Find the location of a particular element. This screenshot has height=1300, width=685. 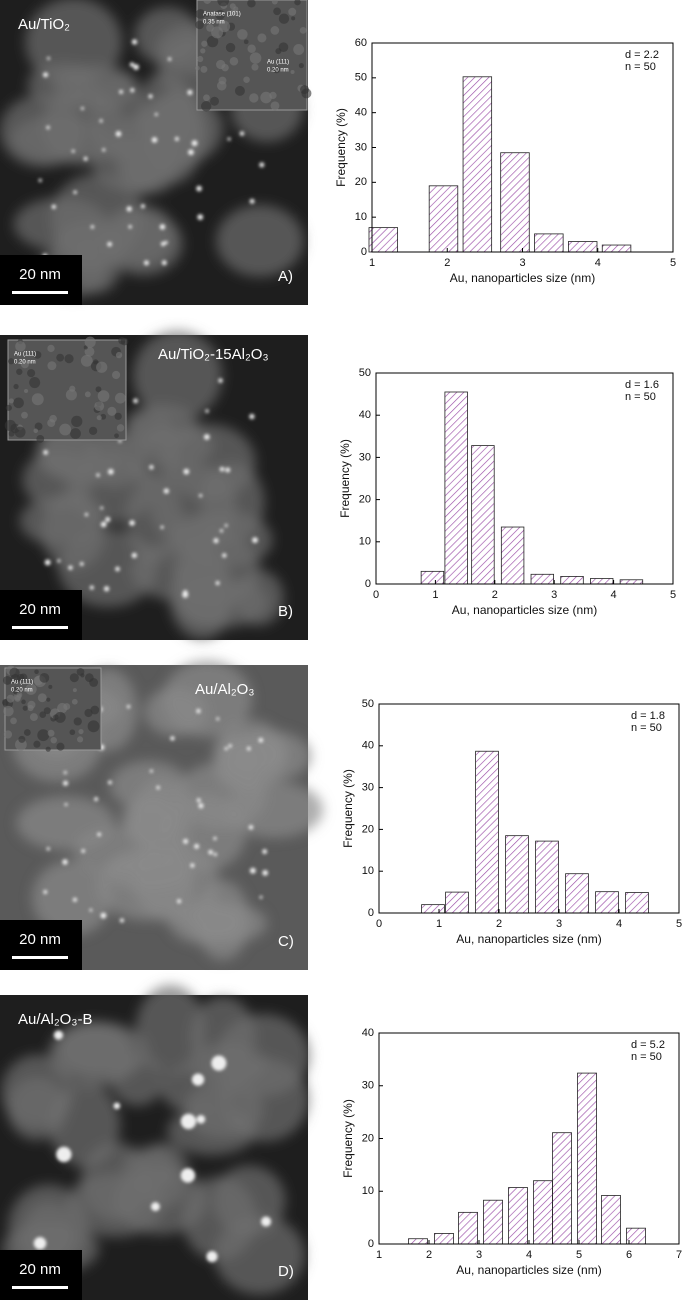

x-tick-label: 5 is located at coordinates (673, 263).